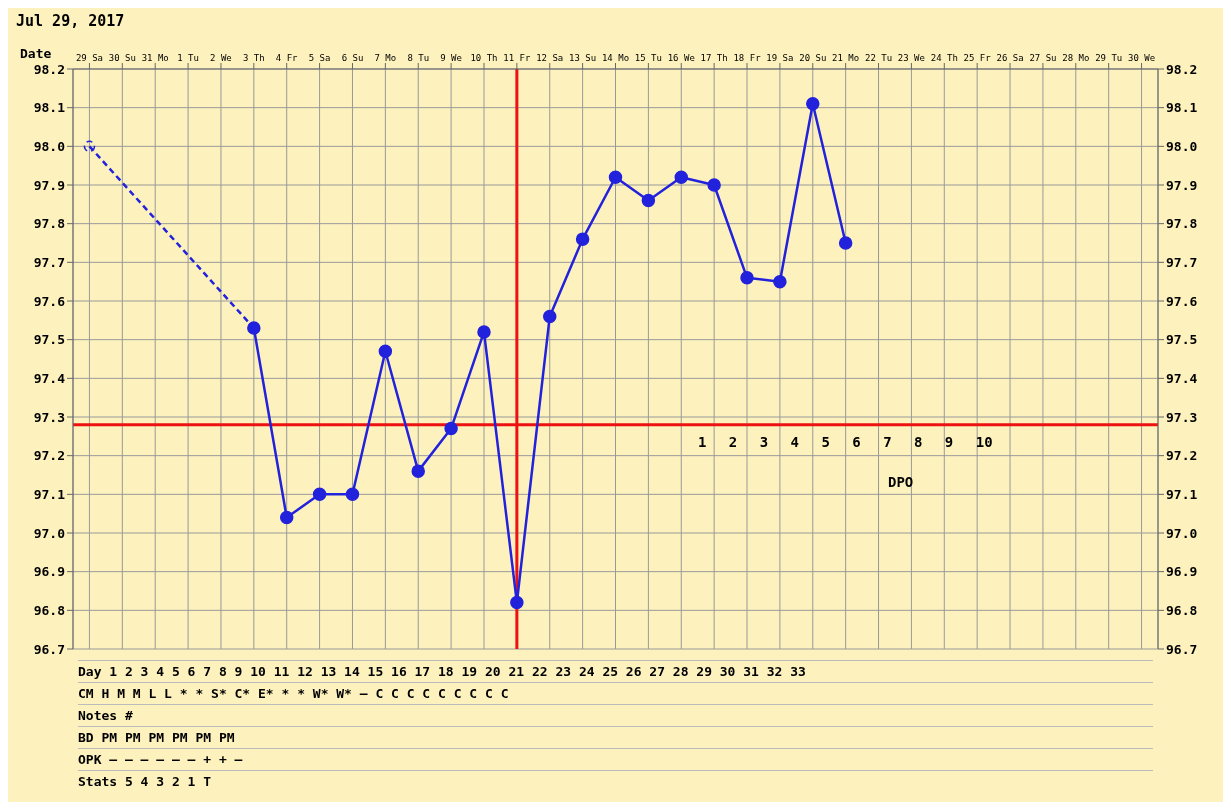 The width and height of the screenshot is (1231, 811). Describe the element at coordinates (70, 21) in the screenshot. I see `chart-title: Jul 29, 2017` at that location.